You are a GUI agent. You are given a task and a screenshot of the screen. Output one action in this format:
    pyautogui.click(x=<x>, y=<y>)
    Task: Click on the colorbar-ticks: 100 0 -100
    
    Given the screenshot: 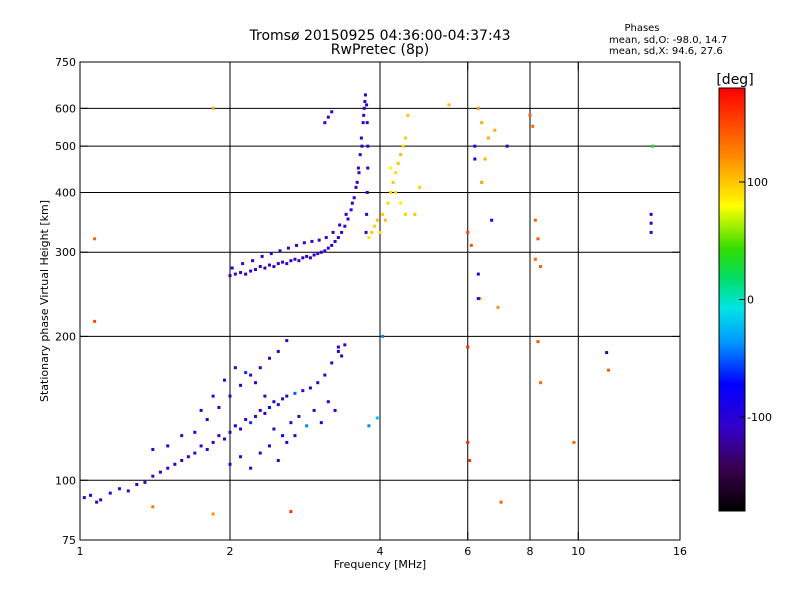 What is the action you would take?
    pyautogui.click(x=755, y=300)
    